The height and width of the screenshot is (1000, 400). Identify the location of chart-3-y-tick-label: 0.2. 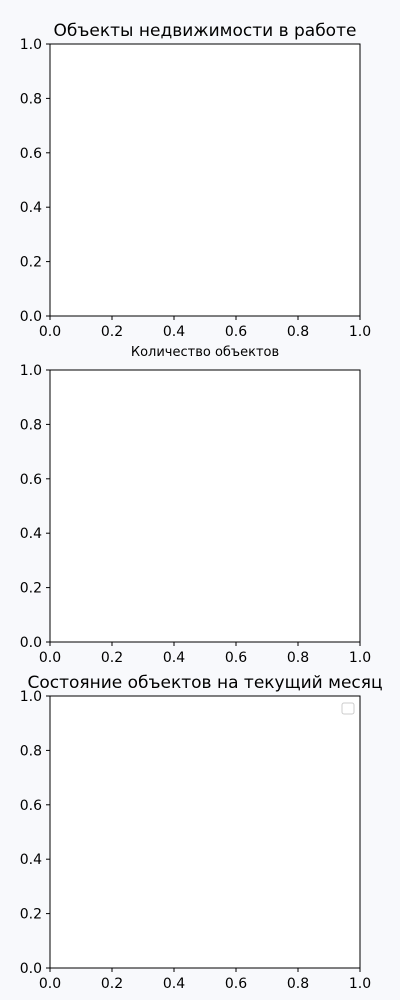
(31, 915).